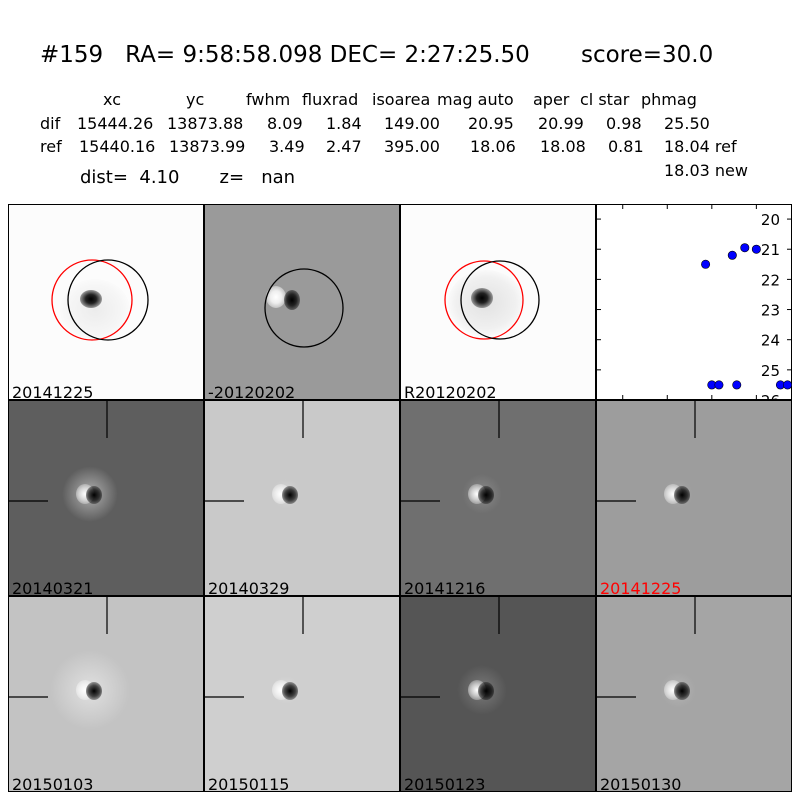 This screenshot has width=800, height=800. What do you see at coordinates (205, 123) in the screenshot?
I see `dif-yc: 13873.88` at bounding box center [205, 123].